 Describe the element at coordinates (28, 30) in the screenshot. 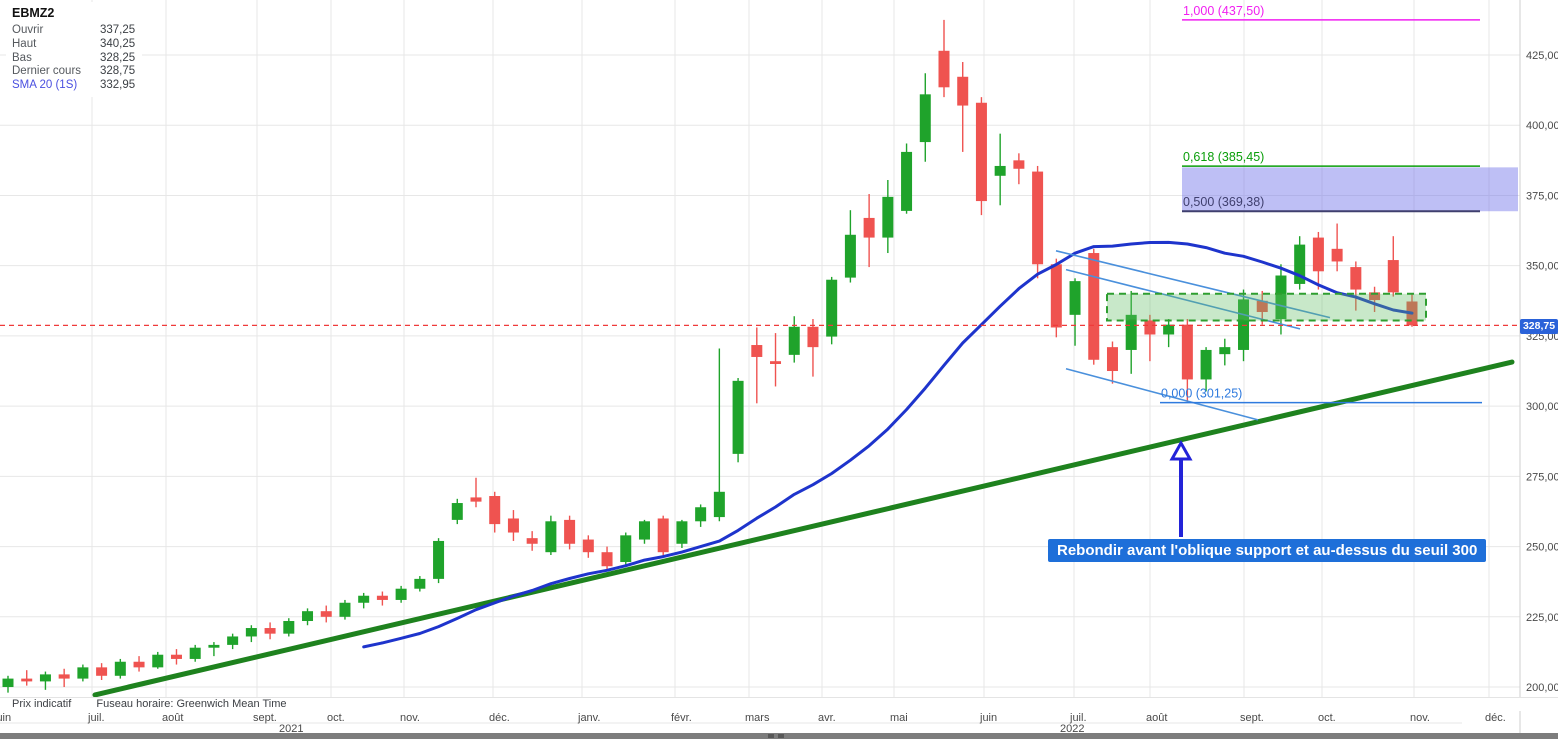

I see `open-label: Ouvrir` at that location.